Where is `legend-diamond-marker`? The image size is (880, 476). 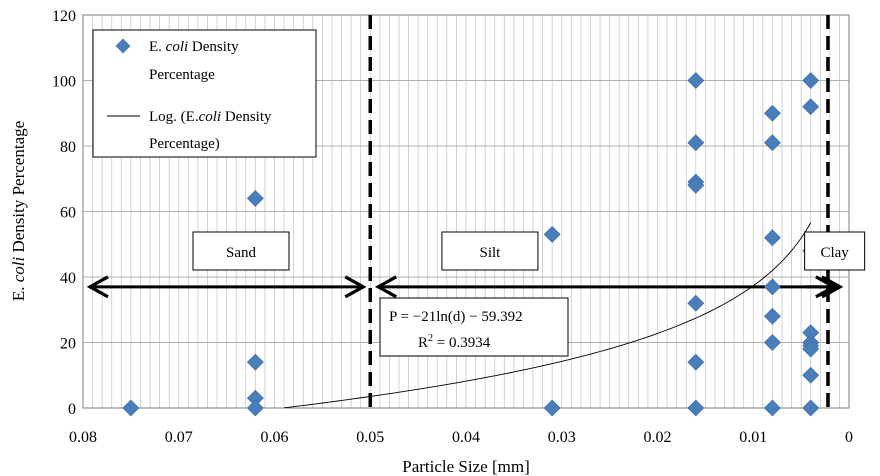 legend-diamond-marker is located at coordinates (123, 46).